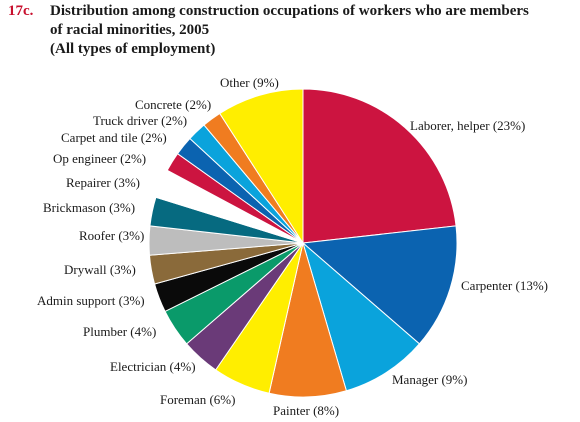  Describe the element at coordinates (429, 379) in the screenshot. I see `slice-label-manager: Manager (9%)` at that location.